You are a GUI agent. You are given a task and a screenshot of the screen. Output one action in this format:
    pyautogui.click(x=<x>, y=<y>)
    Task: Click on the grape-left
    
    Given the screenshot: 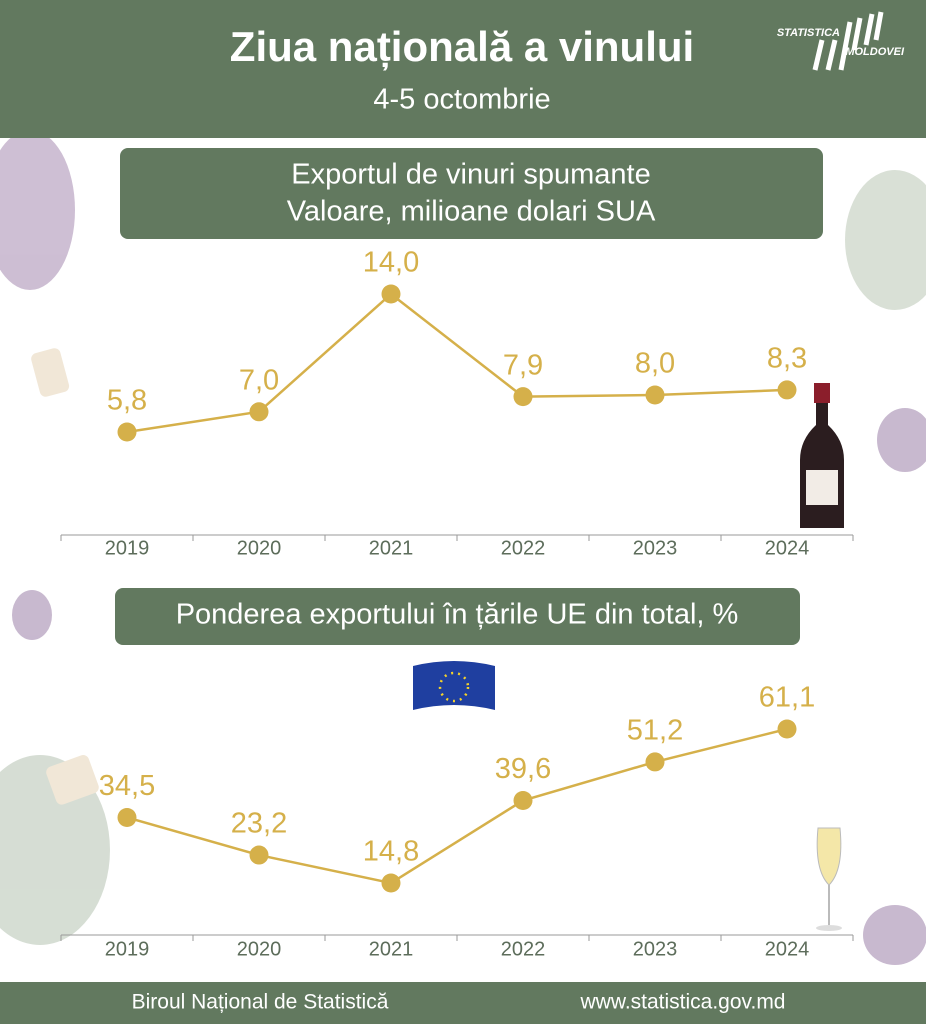 What is the action you would take?
    pyautogui.click(x=32, y=615)
    